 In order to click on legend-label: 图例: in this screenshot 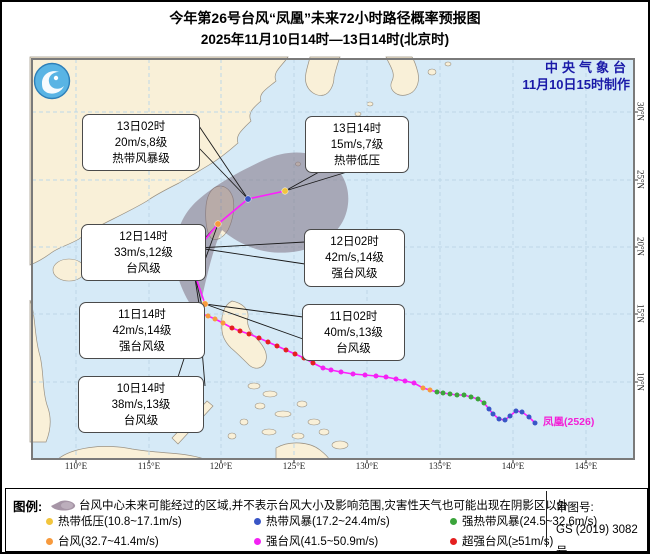, I will do `click(28, 507)`.